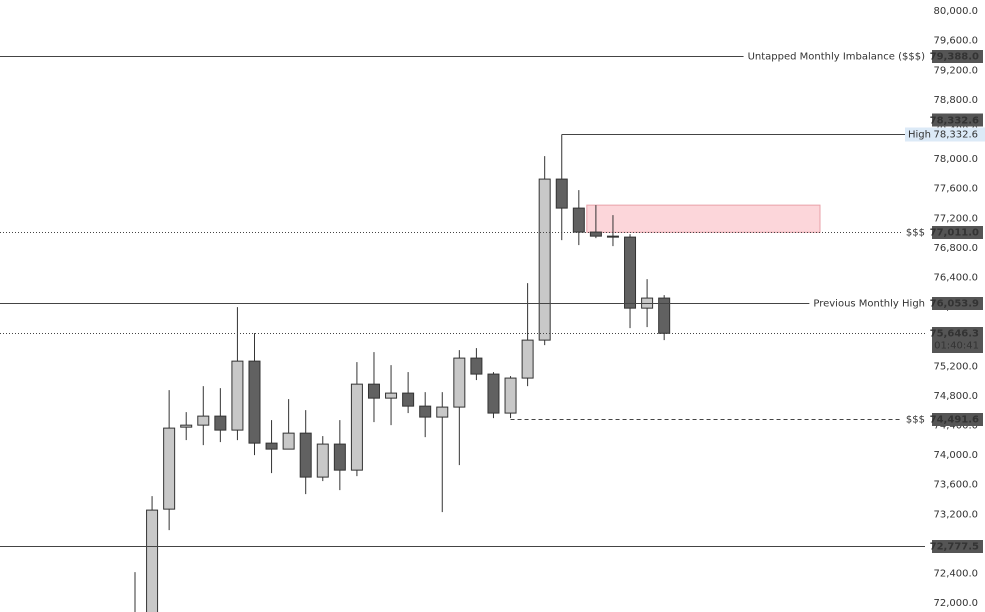  Describe the element at coordinates (955, 41) in the screenshot. I see `y-tick-label: 79,600.0` at that location.